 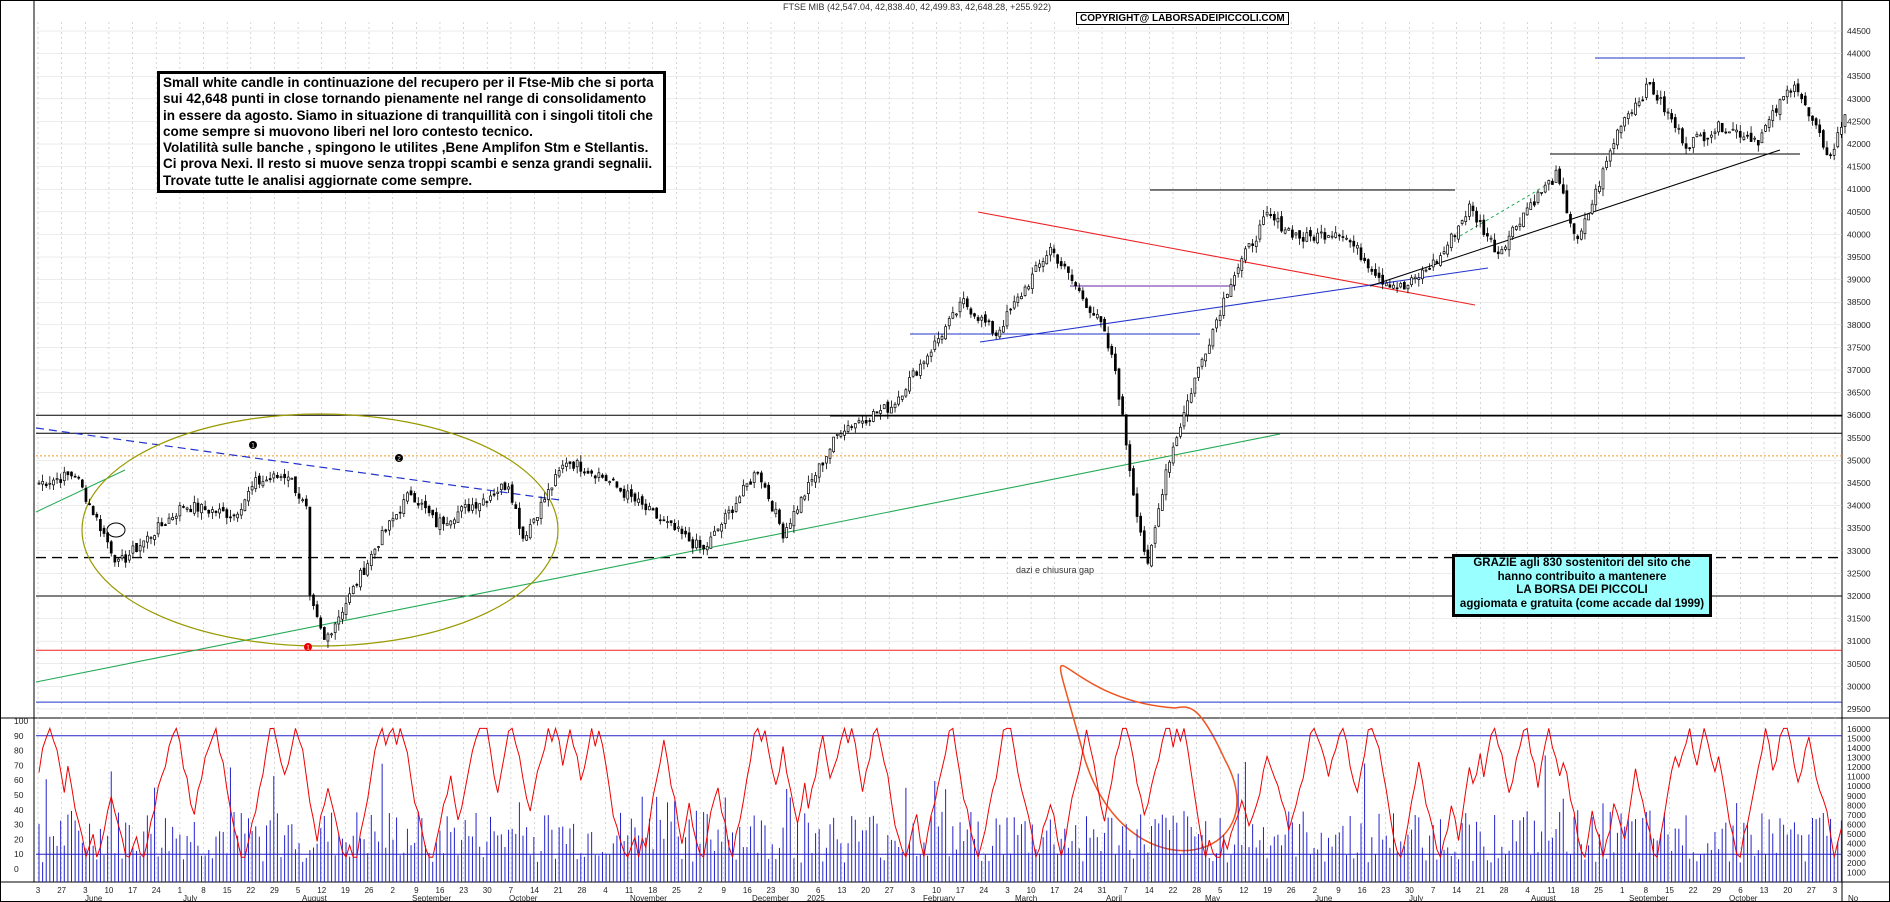 I want to click on x-day-tick-label: 19, so click(x=1267, y=890).